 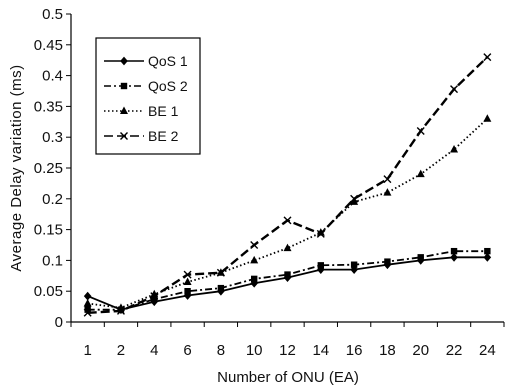 I want to click on x-tick-label: 22, so click(x=454, y=350).